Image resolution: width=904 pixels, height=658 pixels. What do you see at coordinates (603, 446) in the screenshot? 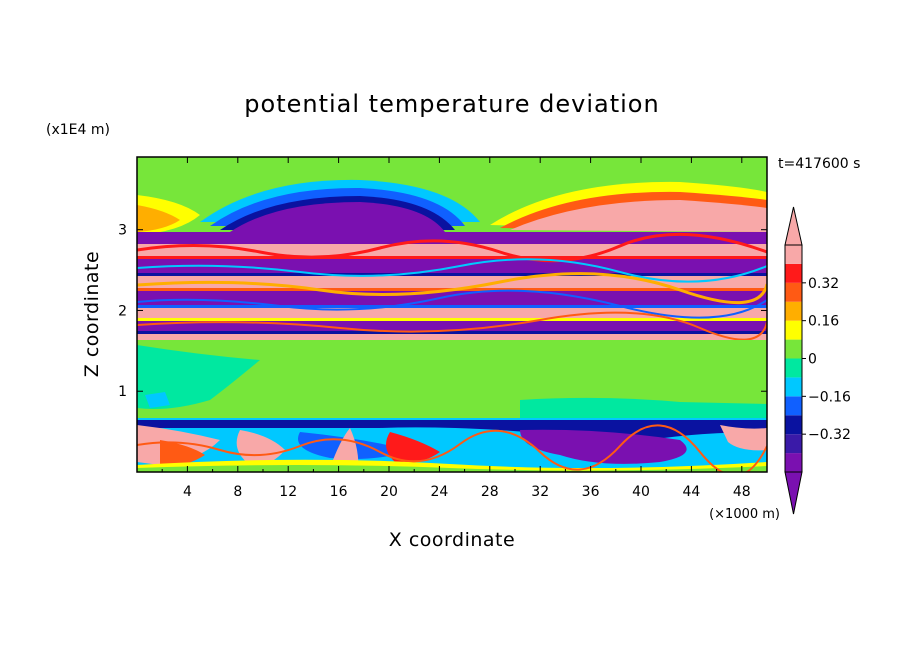
I see `boundary-purple-blob-right` at bounding box center [603, 446].